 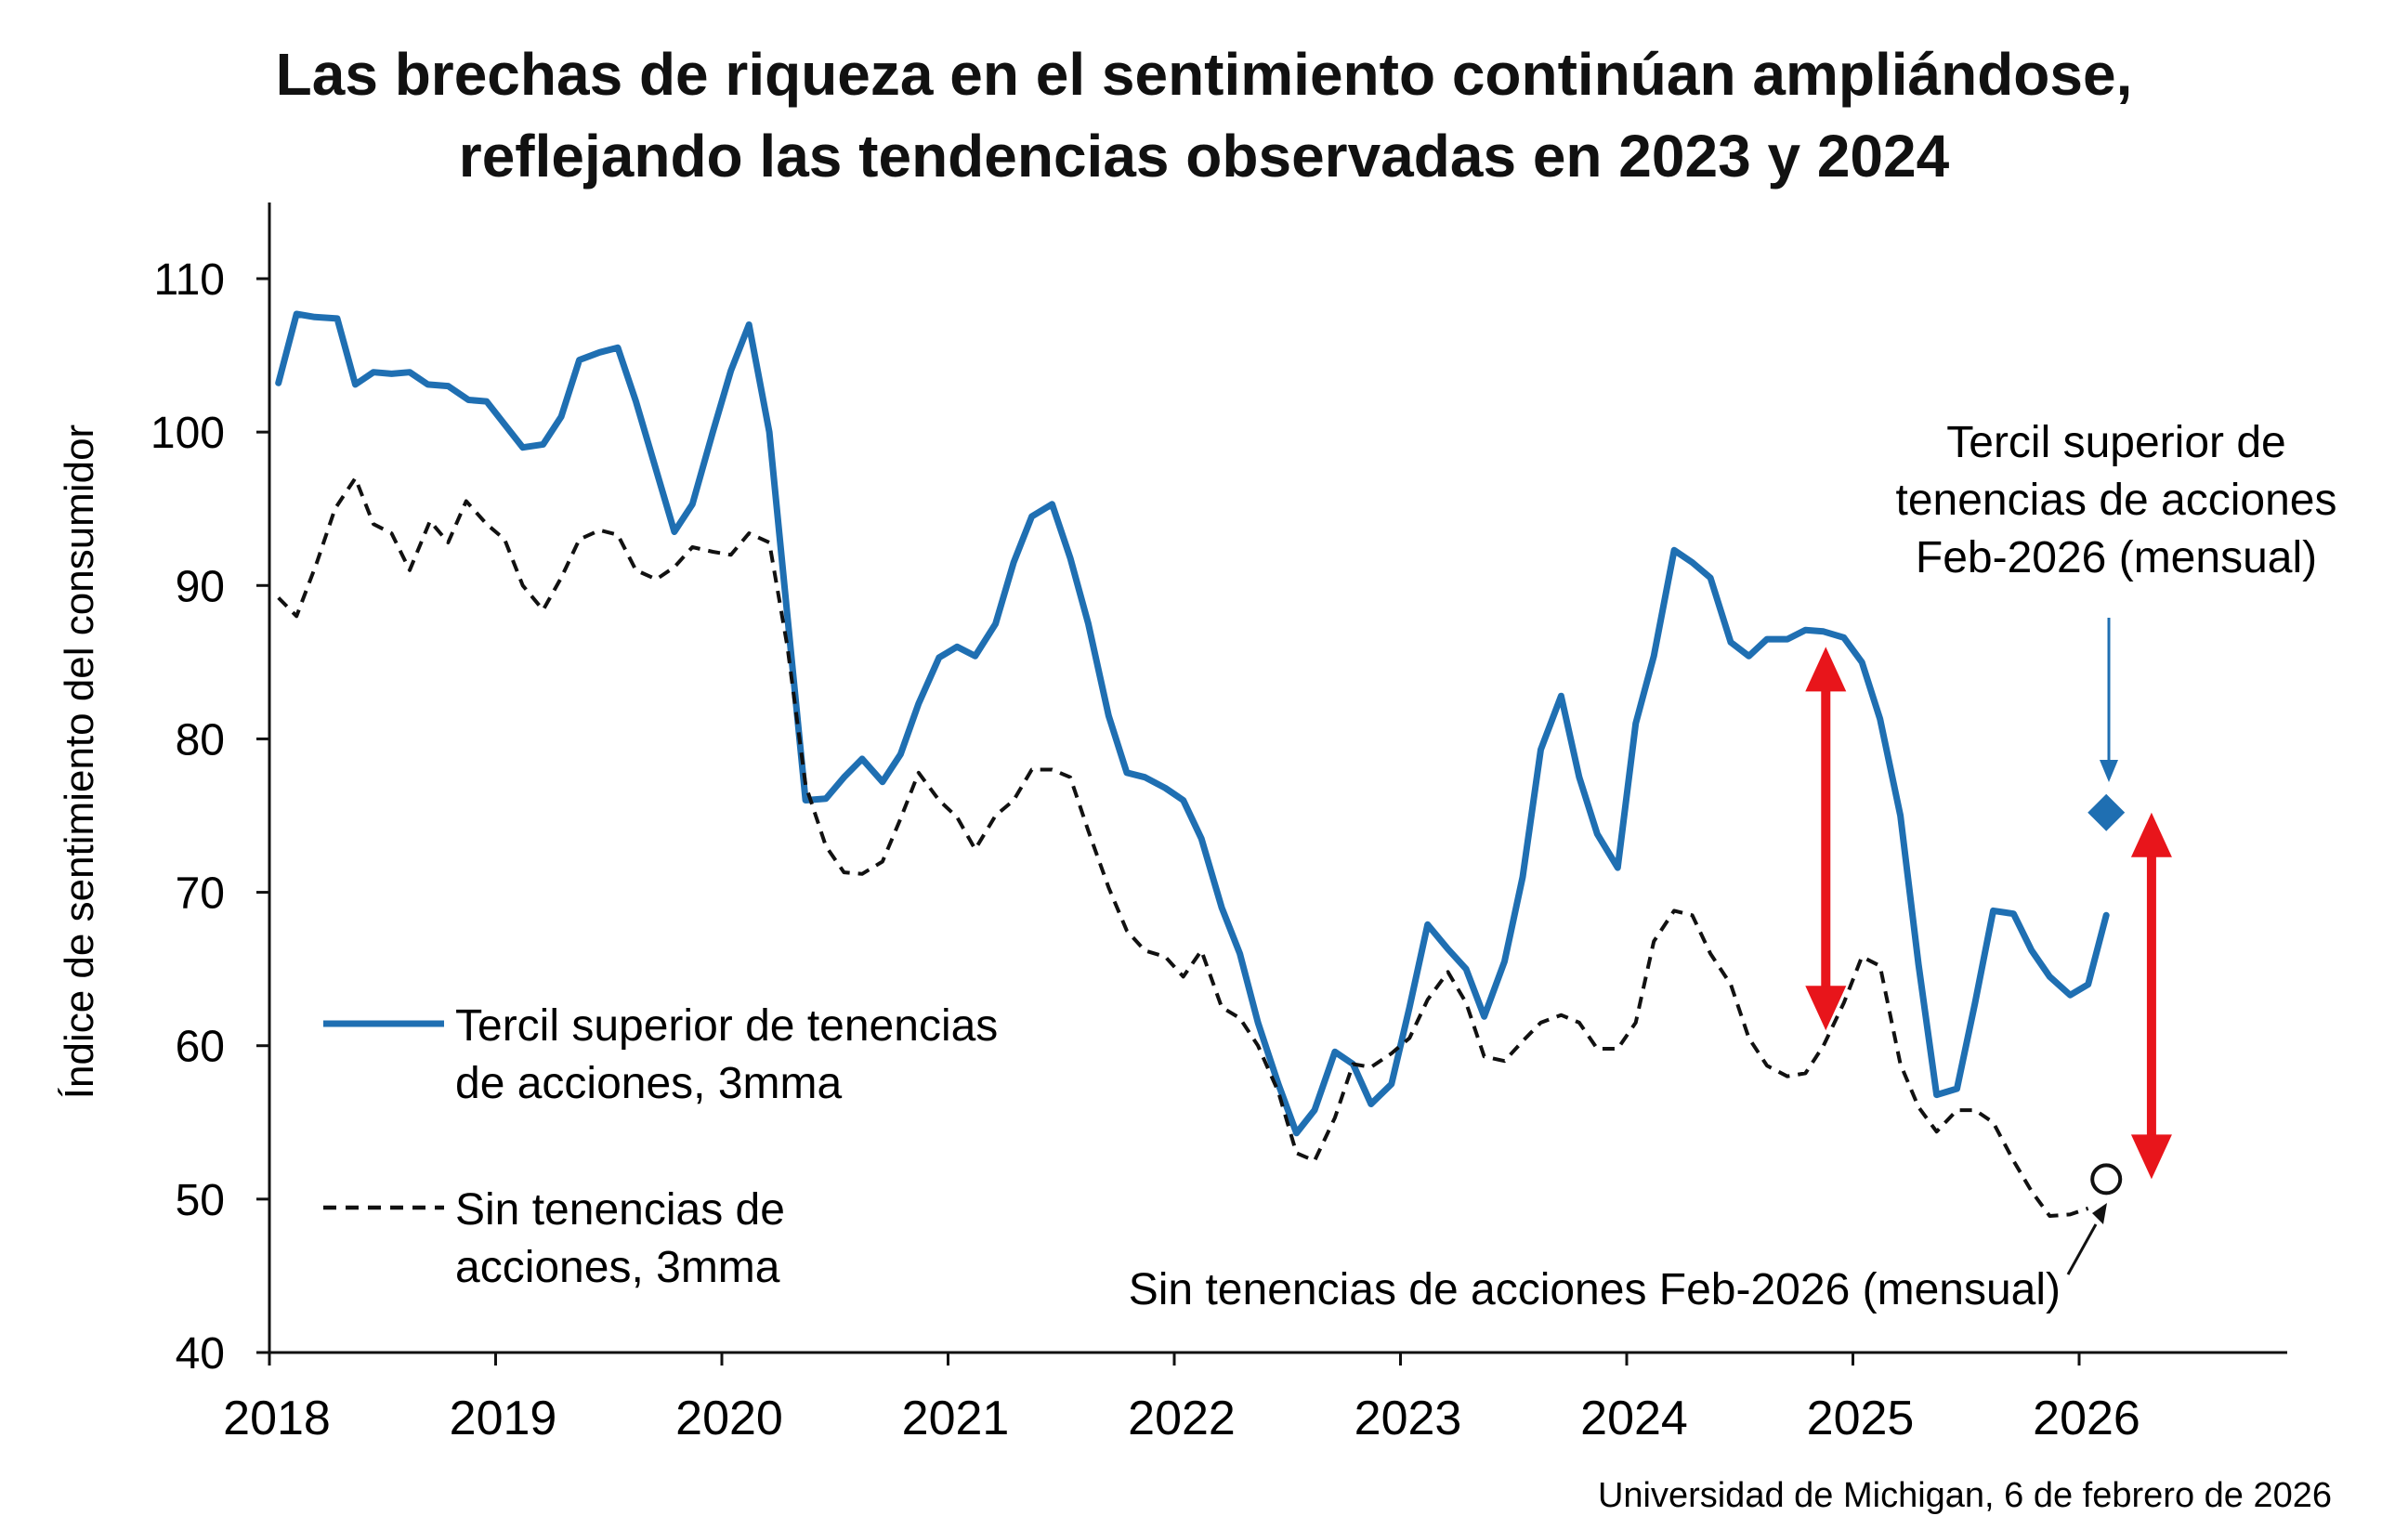 I want to click on y-tick-label: 110, so click(x=189, y=280).